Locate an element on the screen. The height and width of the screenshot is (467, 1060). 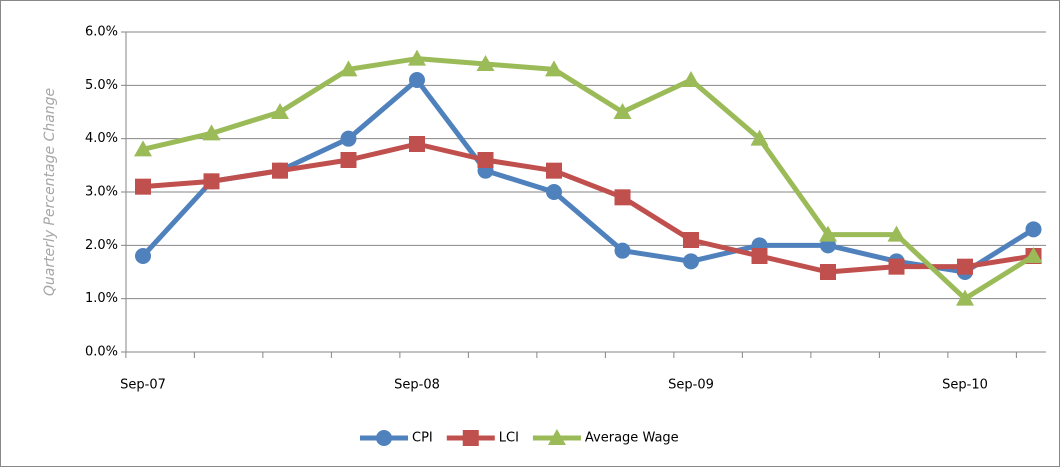
y-tick-label: 3.0% is located at coordinates (101, 192).